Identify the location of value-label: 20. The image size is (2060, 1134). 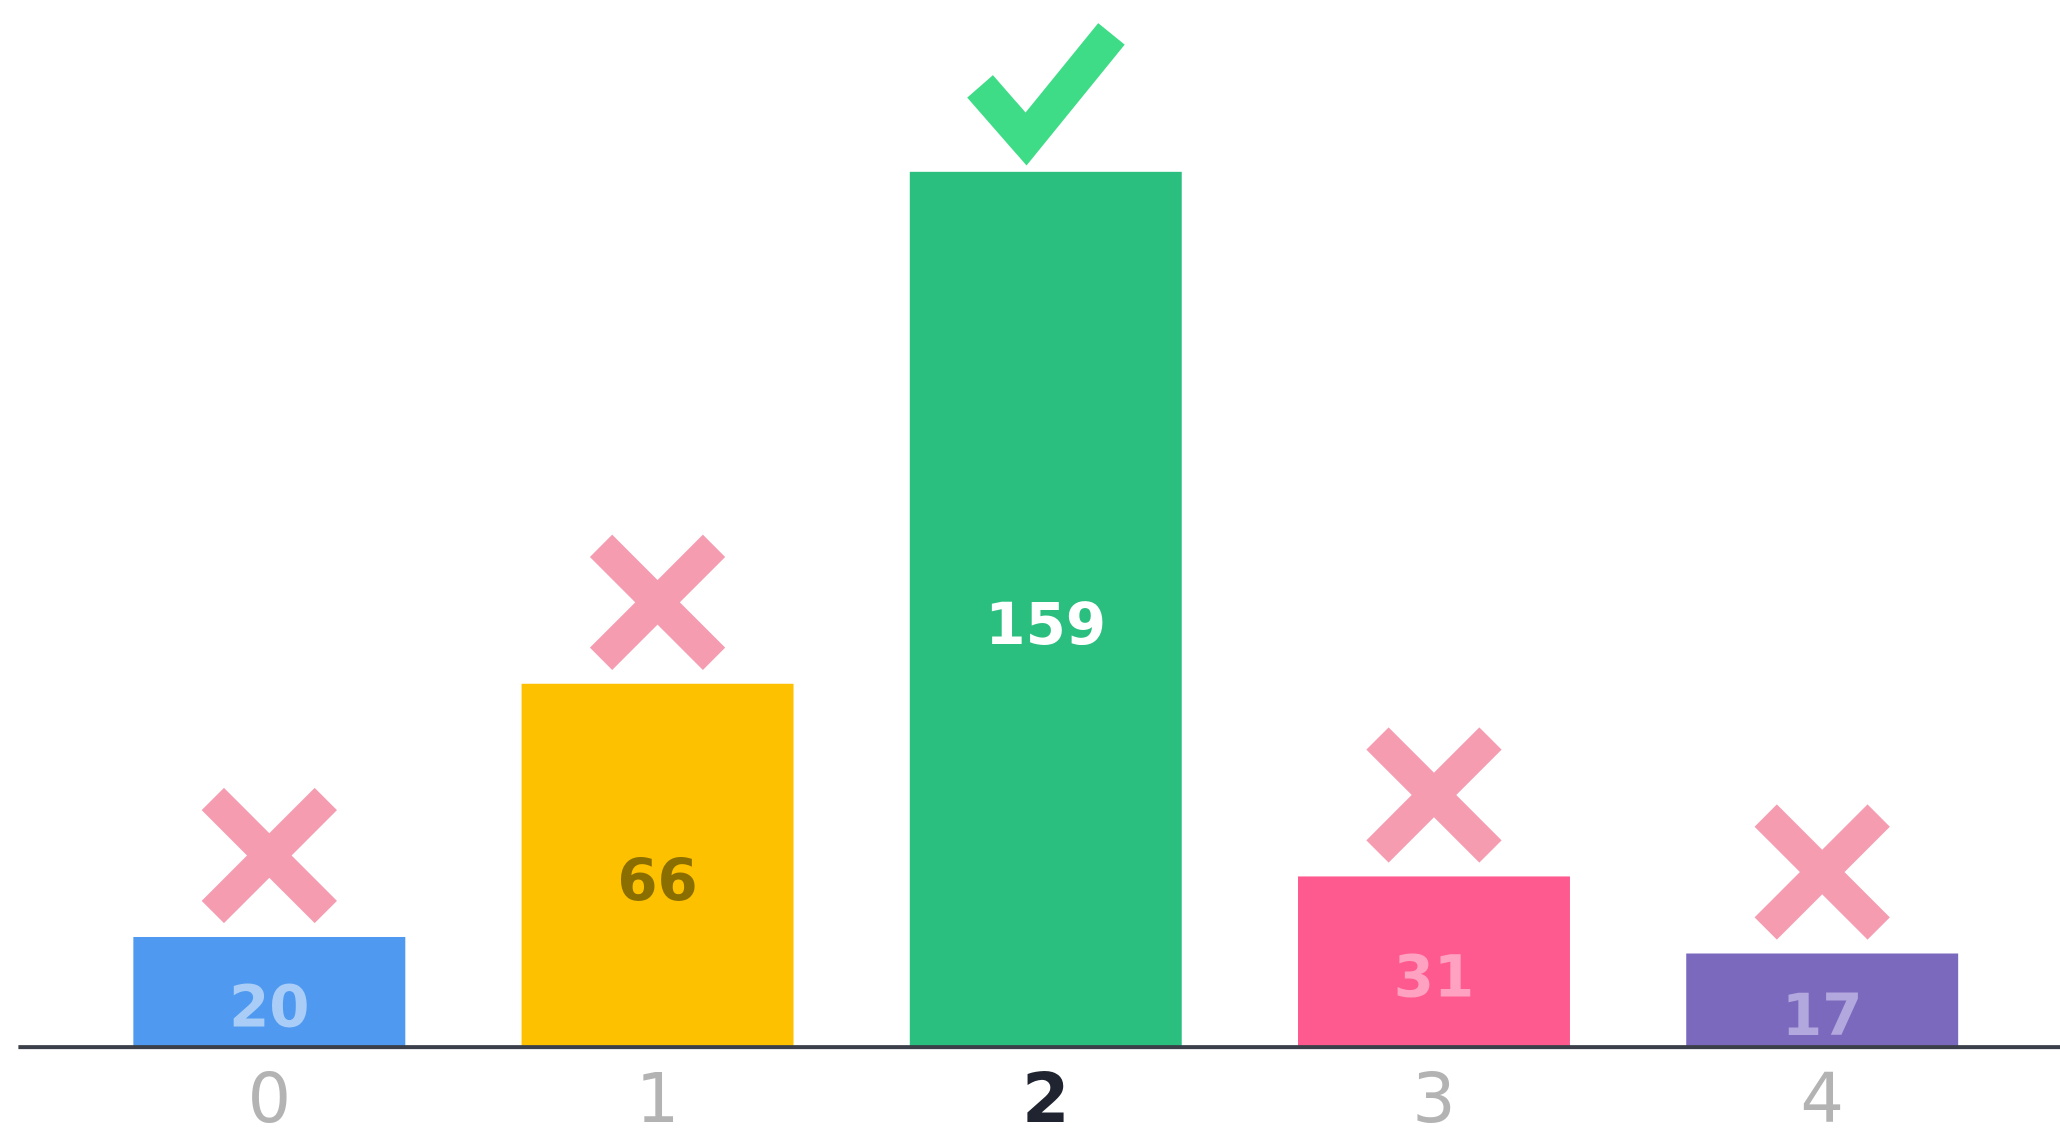
(269, 1007).